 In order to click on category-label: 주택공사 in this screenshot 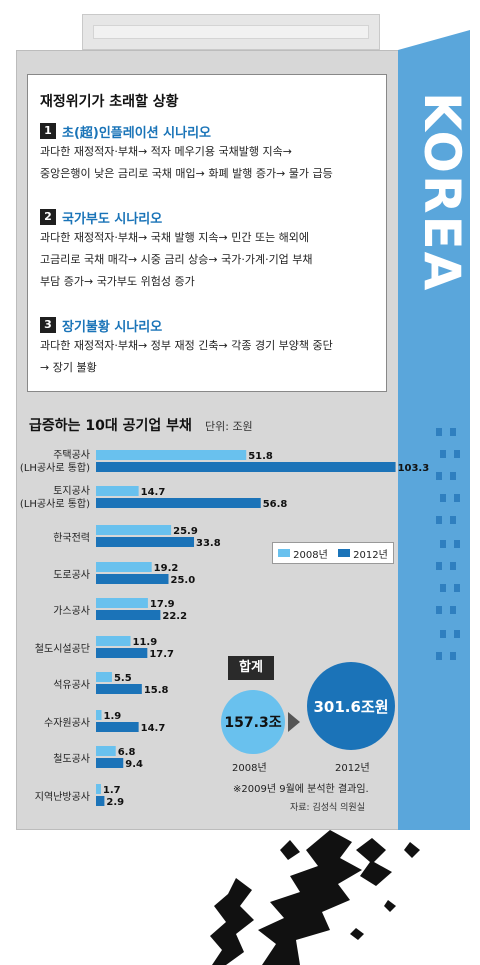, I will do `click(71, 455)`.